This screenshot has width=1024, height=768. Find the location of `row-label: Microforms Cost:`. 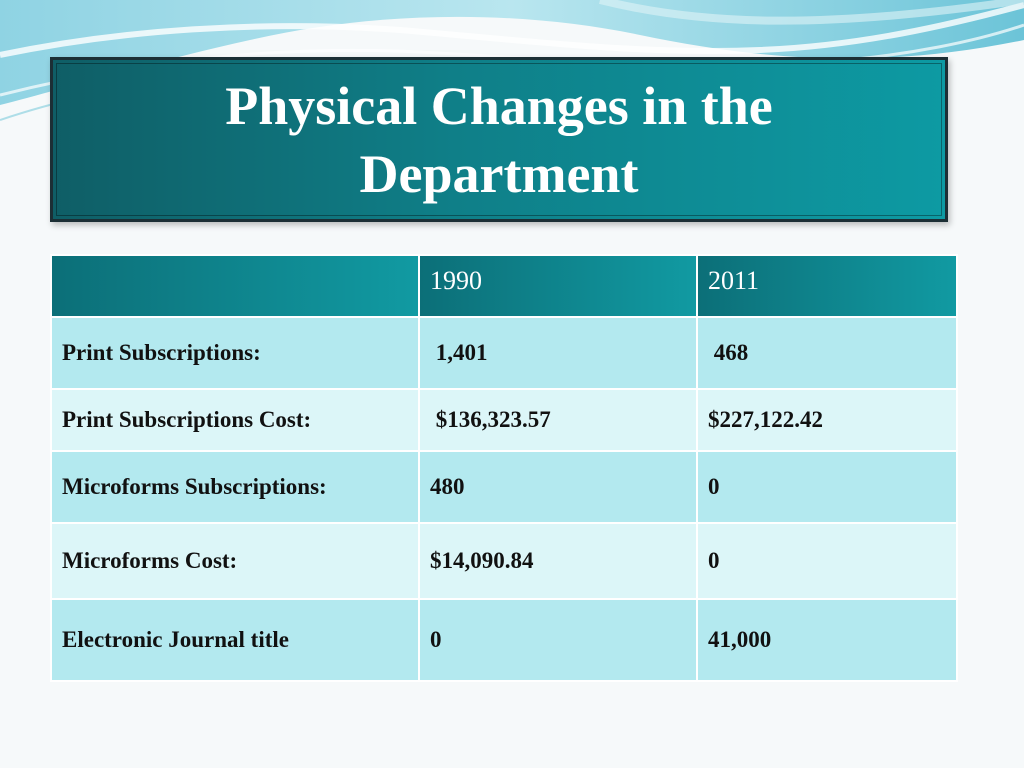

row-label: Microforms Cost: is located at coordinates (235, 561).